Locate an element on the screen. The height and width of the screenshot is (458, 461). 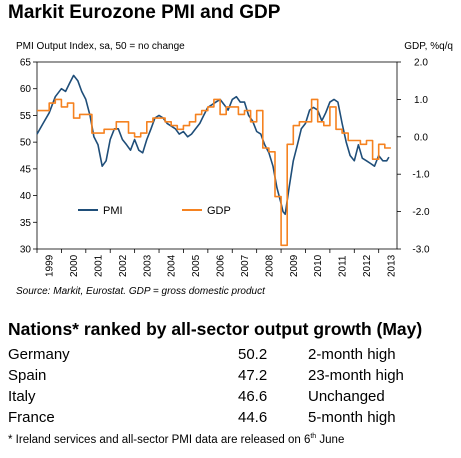
trend-note: 5-month high is located at coordinates (352, 417).